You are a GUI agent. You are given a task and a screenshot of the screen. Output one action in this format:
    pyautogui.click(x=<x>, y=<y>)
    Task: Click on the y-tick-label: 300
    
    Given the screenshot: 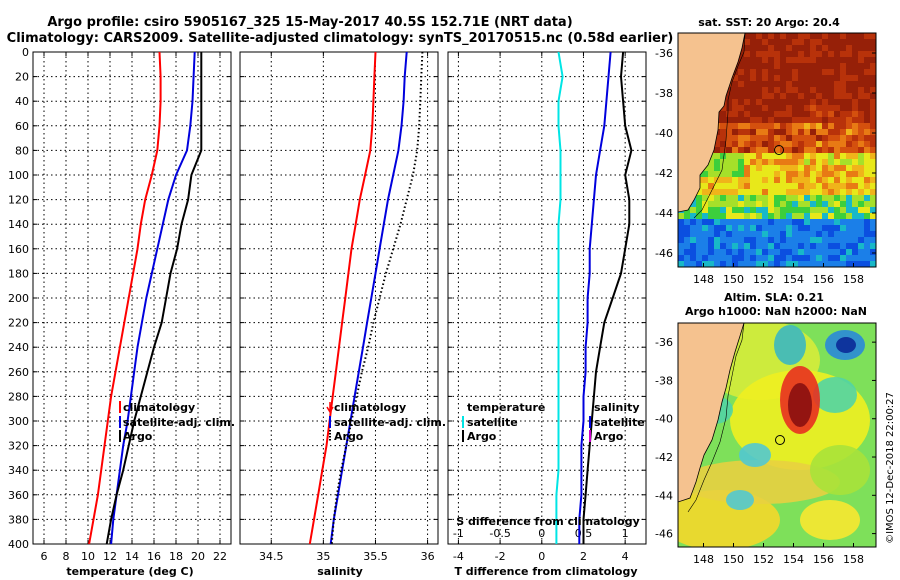 What is the action you would take?
    pyautogui.click(x=18, y=421)
    